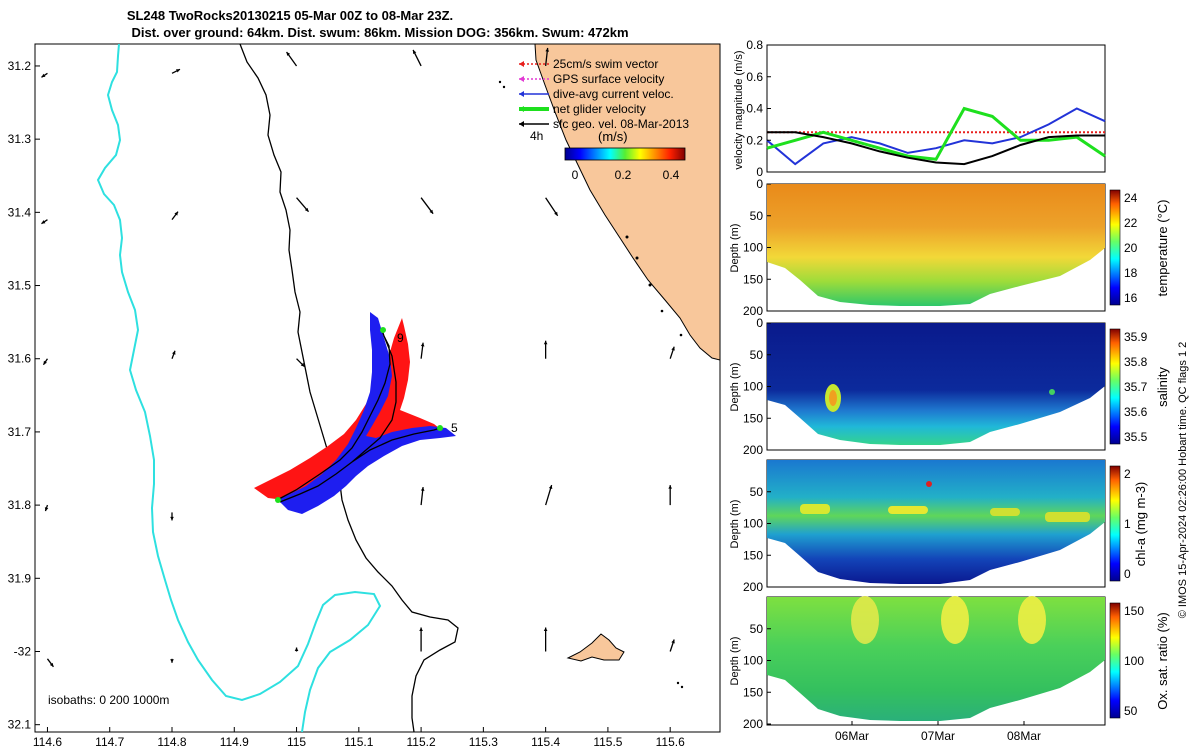  I want to click on glider-track, so click(358, 416).